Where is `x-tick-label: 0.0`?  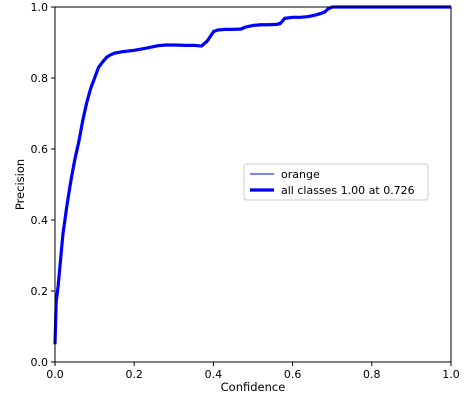
x-tick-label: 0.0 is located at coordinates (55, 374).